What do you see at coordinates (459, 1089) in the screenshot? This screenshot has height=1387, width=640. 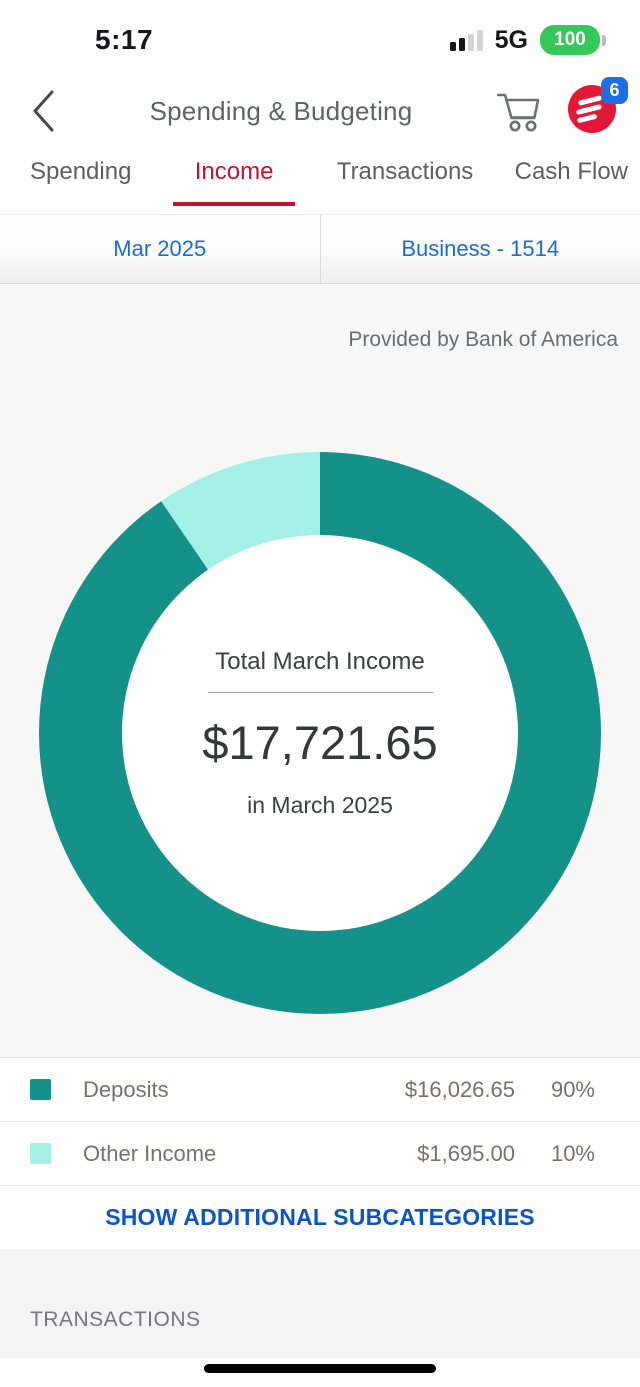 I see `legend-amount: $16,026.65` at bounding box center [459, 1089].